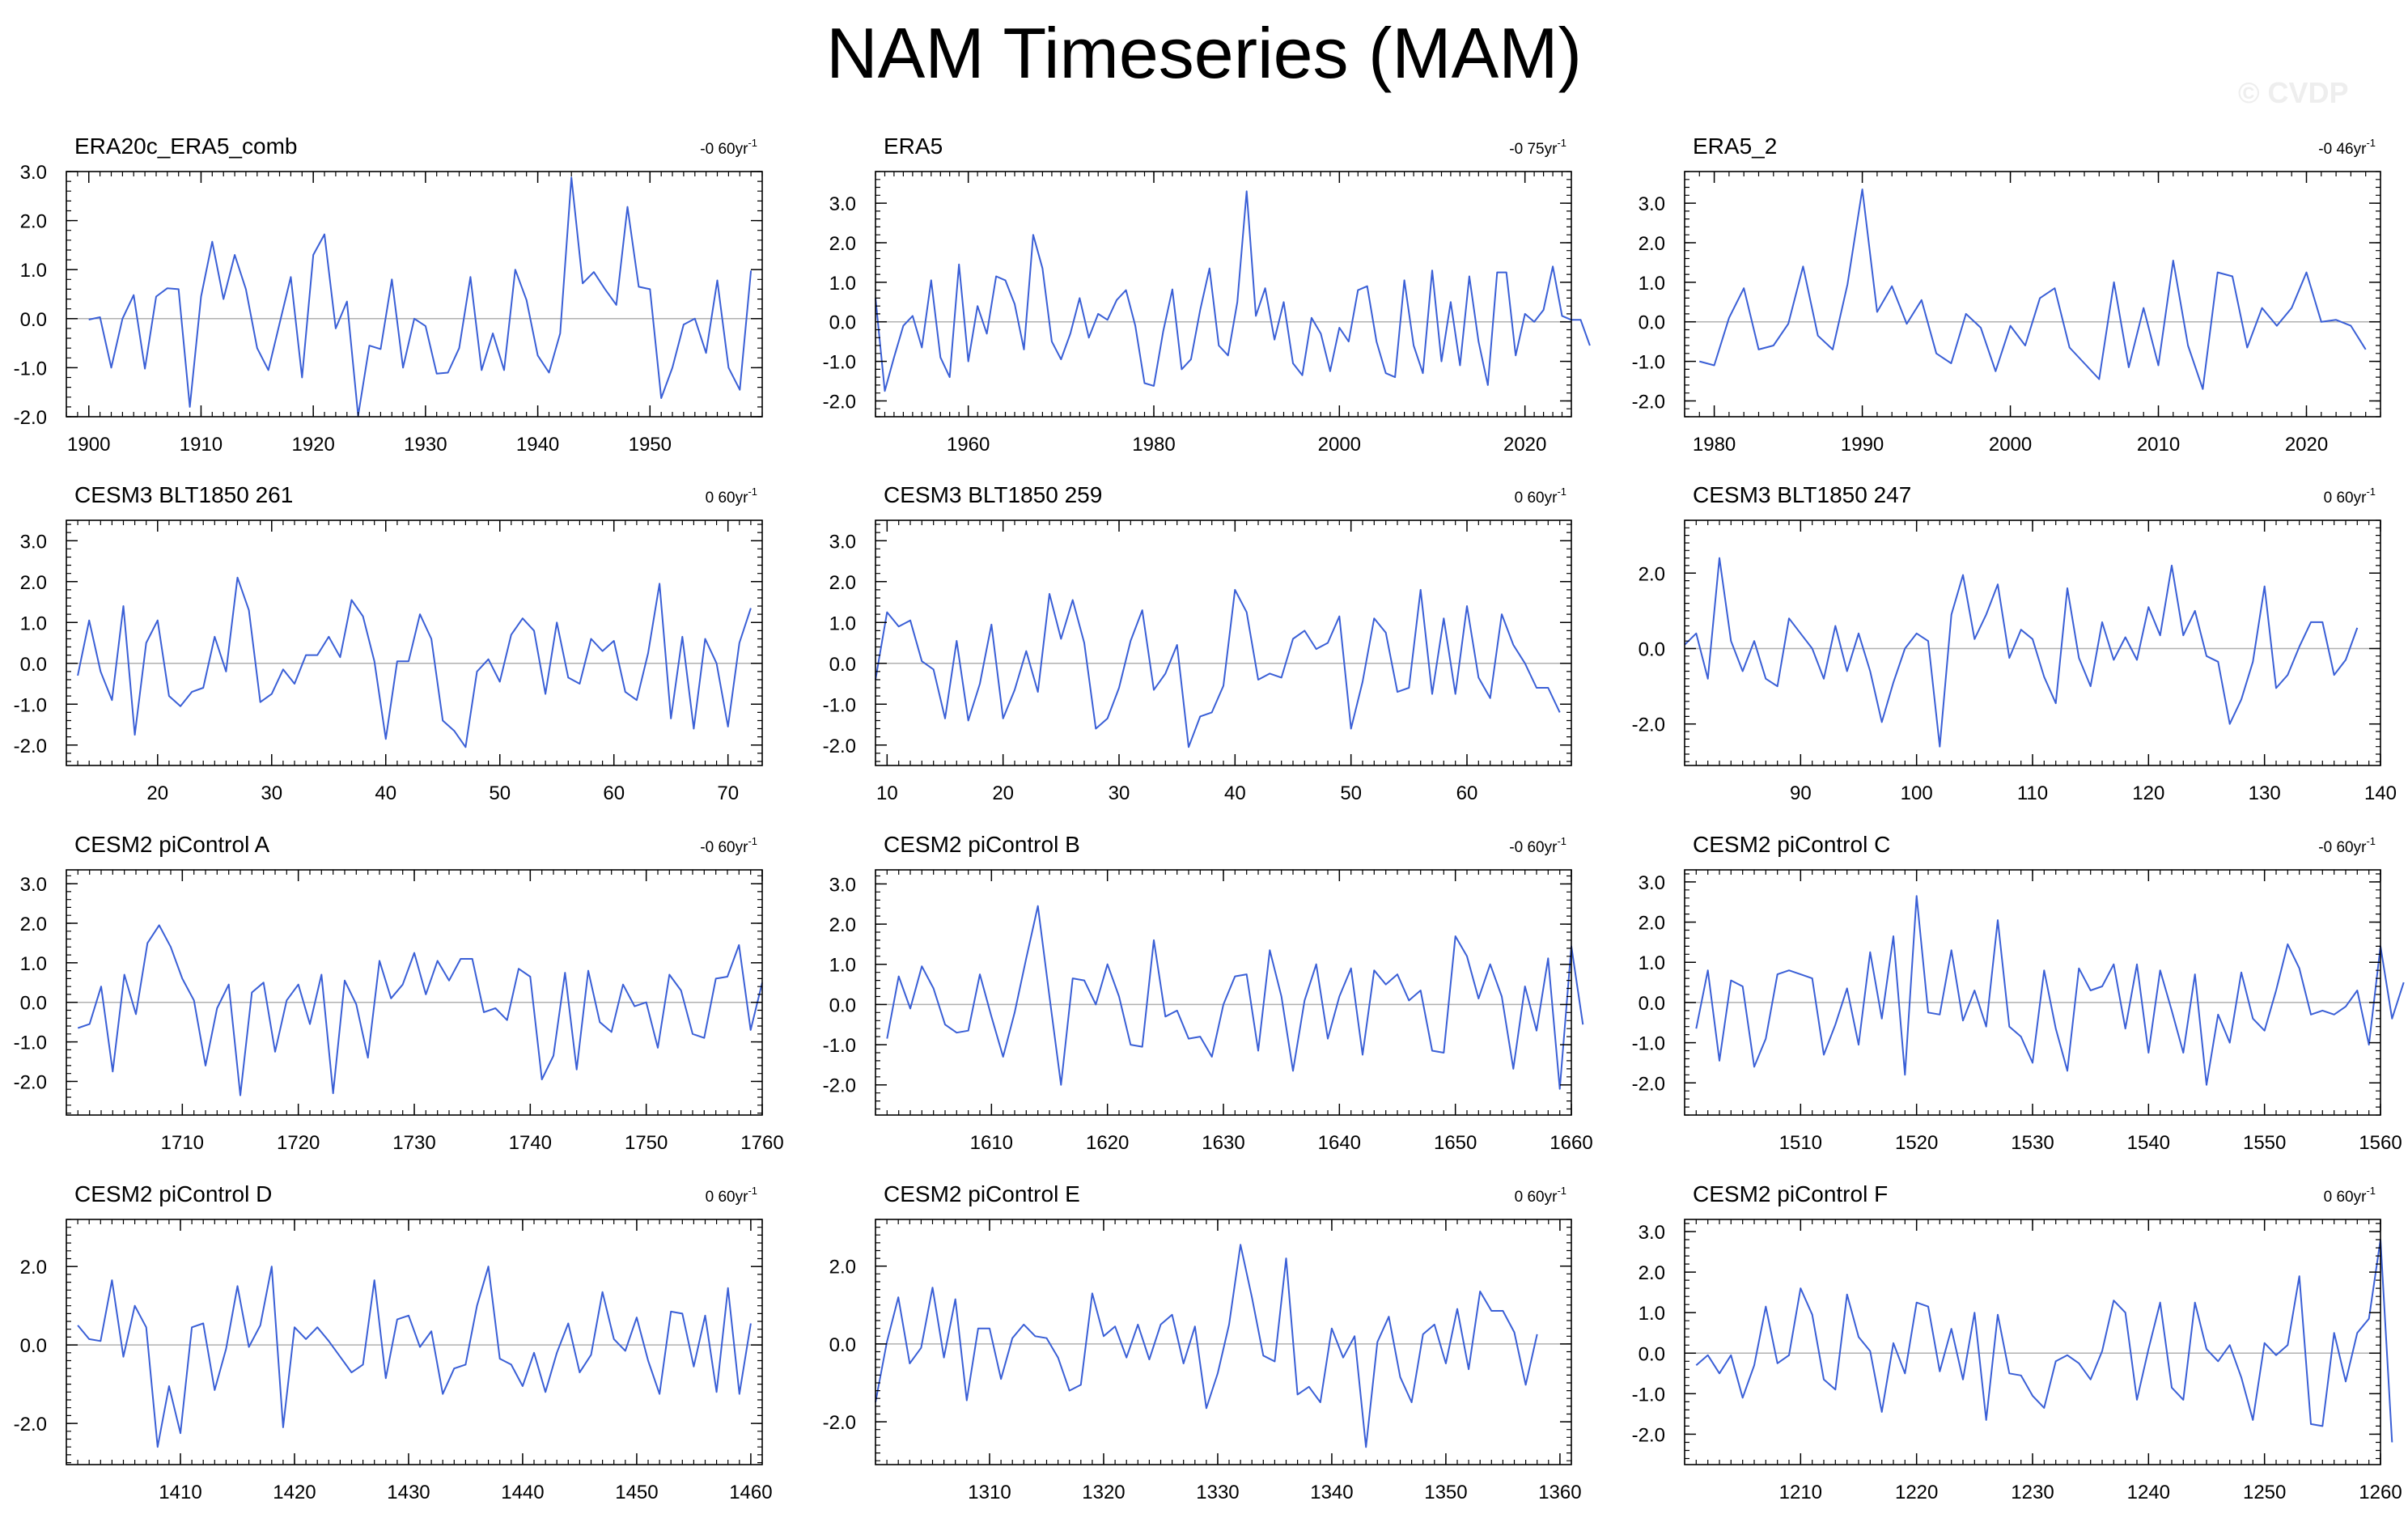  I want to click on x-tick-label: 1540, so click(2148, 1143).